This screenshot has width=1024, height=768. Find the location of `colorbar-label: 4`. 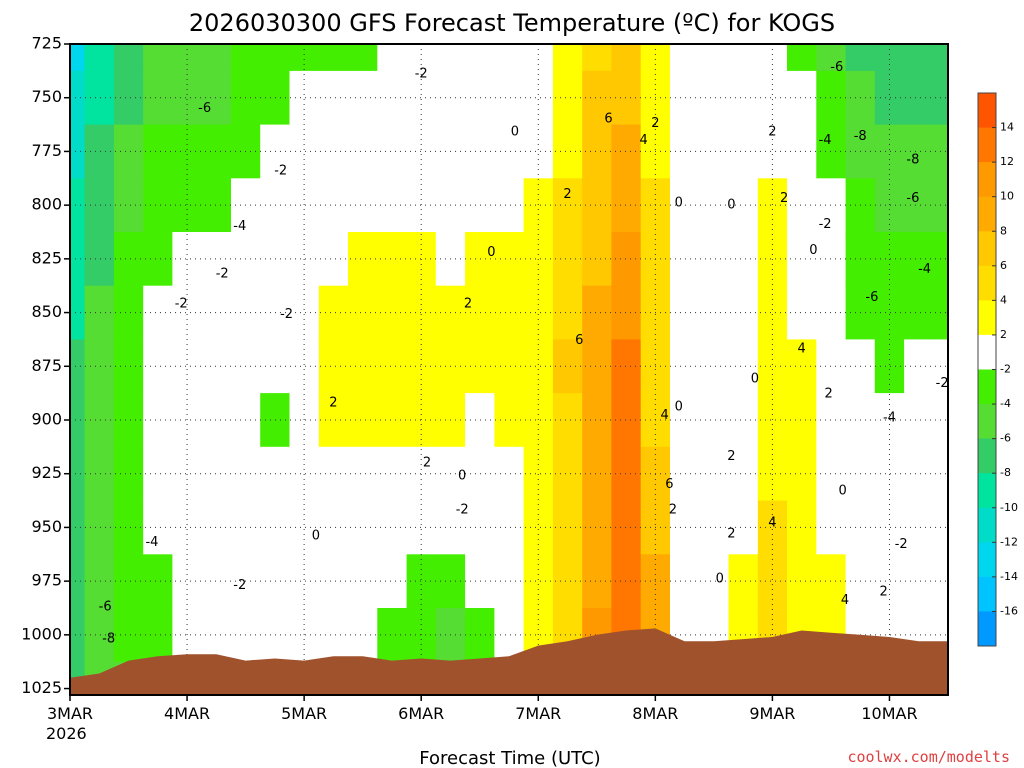

colorbar-label: 4 is located at coordinates (1003, 299).